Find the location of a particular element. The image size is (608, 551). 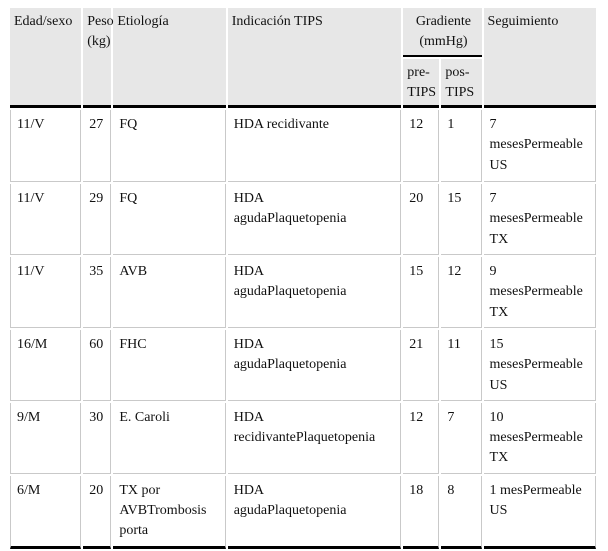

cell-pos-tips: 12 is located at coordinates (461, 292).